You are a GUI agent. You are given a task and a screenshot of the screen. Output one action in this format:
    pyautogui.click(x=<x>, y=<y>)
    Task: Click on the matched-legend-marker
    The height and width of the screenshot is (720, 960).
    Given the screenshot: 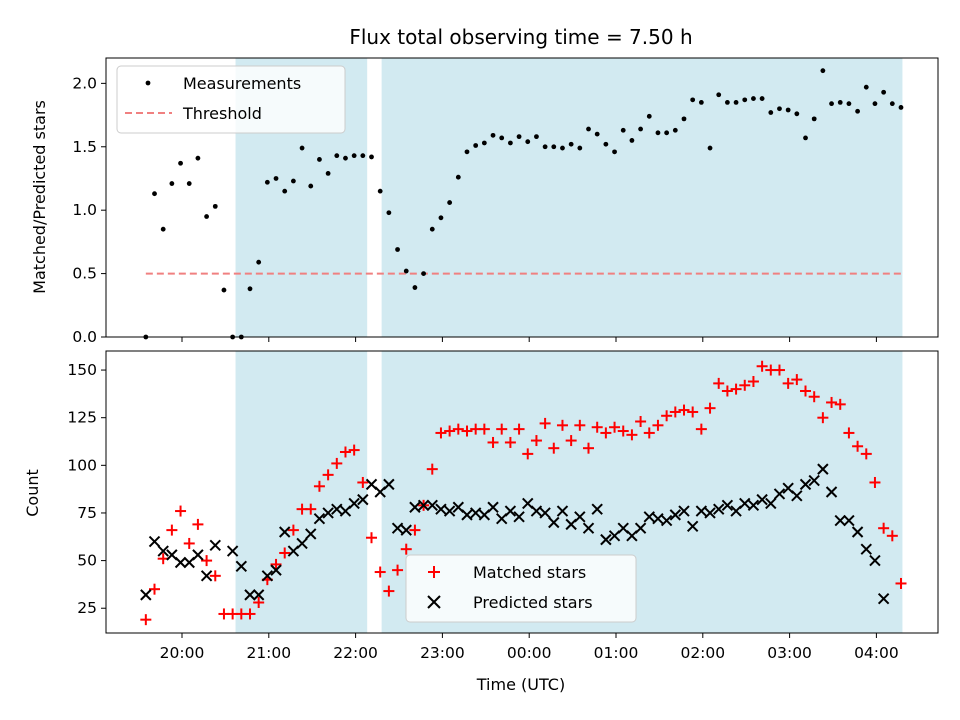 What is the action you would take?
    pyautogui.click(x=434, y=572)
    